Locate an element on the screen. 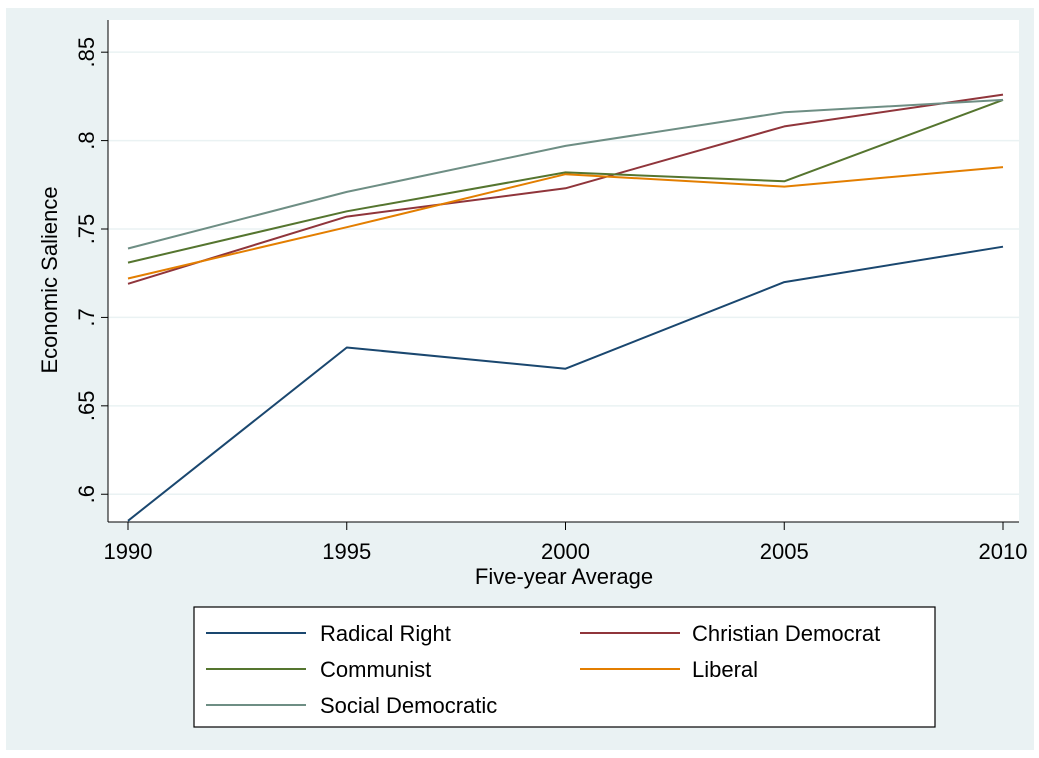 The width and height of the screenshot is (1039, 758). x-tick-label: 2005 is located at coordinates (784, 551).